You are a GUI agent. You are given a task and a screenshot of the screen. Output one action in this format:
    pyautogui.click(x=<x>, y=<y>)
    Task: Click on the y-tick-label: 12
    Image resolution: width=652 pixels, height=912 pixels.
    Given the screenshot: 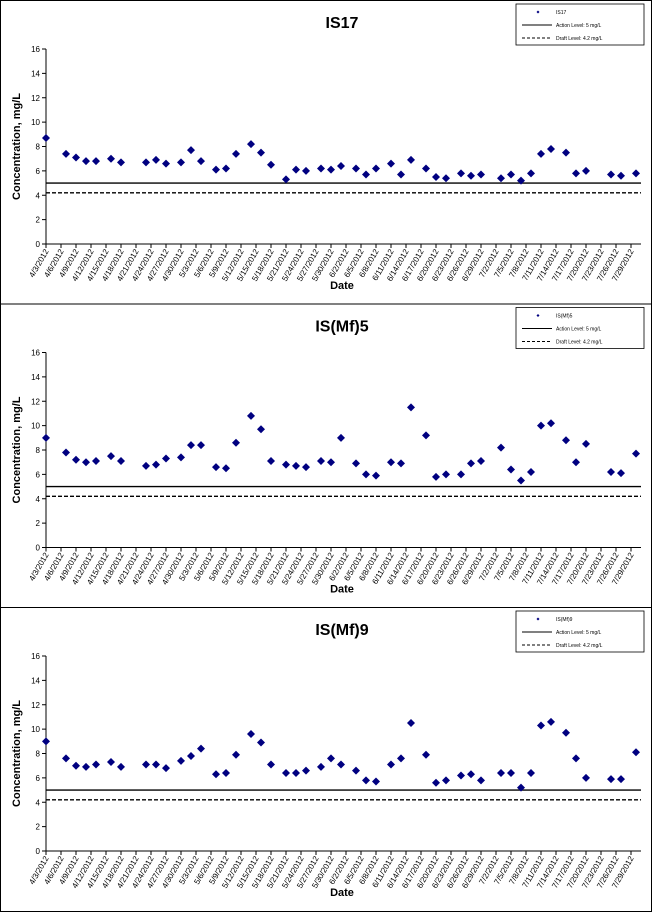 What is the action you would take?
    pyautogui.click(x=35, y=98)
    